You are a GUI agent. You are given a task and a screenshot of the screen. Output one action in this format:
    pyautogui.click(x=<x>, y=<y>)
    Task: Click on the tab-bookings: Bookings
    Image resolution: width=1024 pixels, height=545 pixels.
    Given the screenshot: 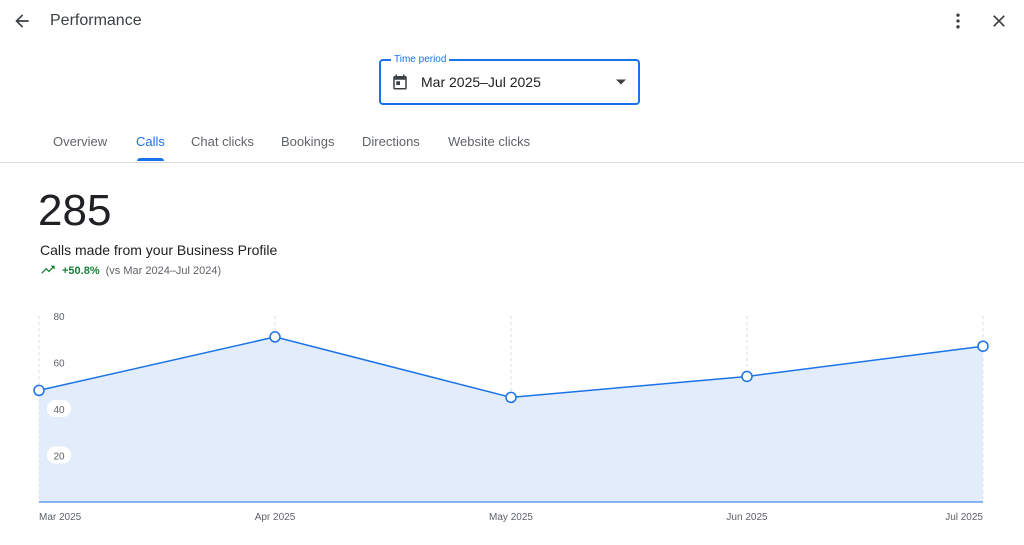 What is the action you would take?
    pyautogui.click(x=308, y=141)
    